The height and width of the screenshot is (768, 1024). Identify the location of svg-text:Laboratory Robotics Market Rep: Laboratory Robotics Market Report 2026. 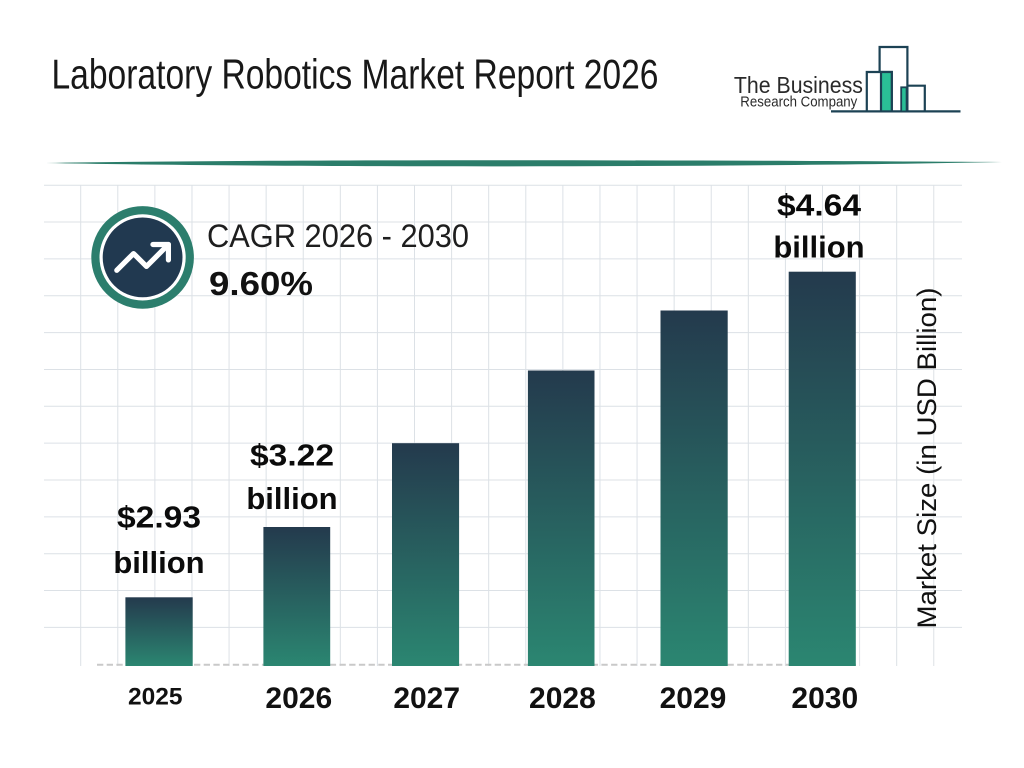
(355, 74).